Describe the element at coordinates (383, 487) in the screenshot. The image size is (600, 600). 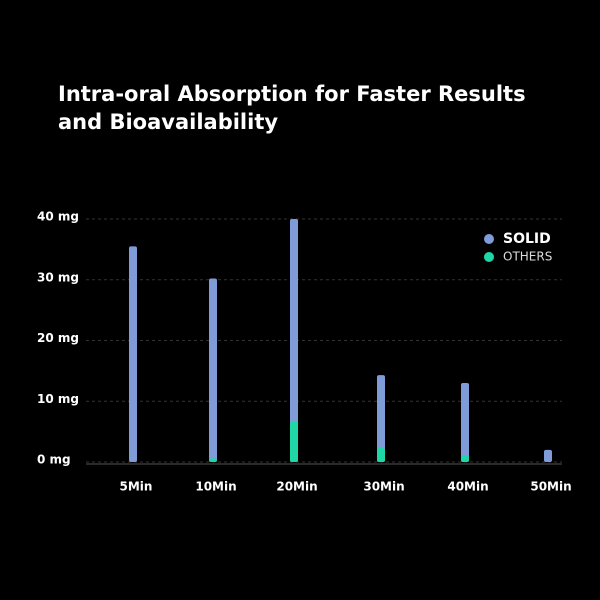
I see `x-tick-label: 30Min` at that location.